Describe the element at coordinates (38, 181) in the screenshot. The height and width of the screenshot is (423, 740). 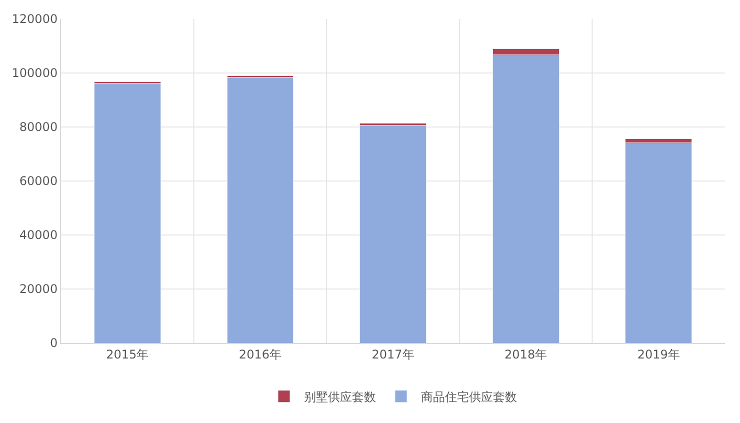
I see `y-tick-label: 60000` at that location.